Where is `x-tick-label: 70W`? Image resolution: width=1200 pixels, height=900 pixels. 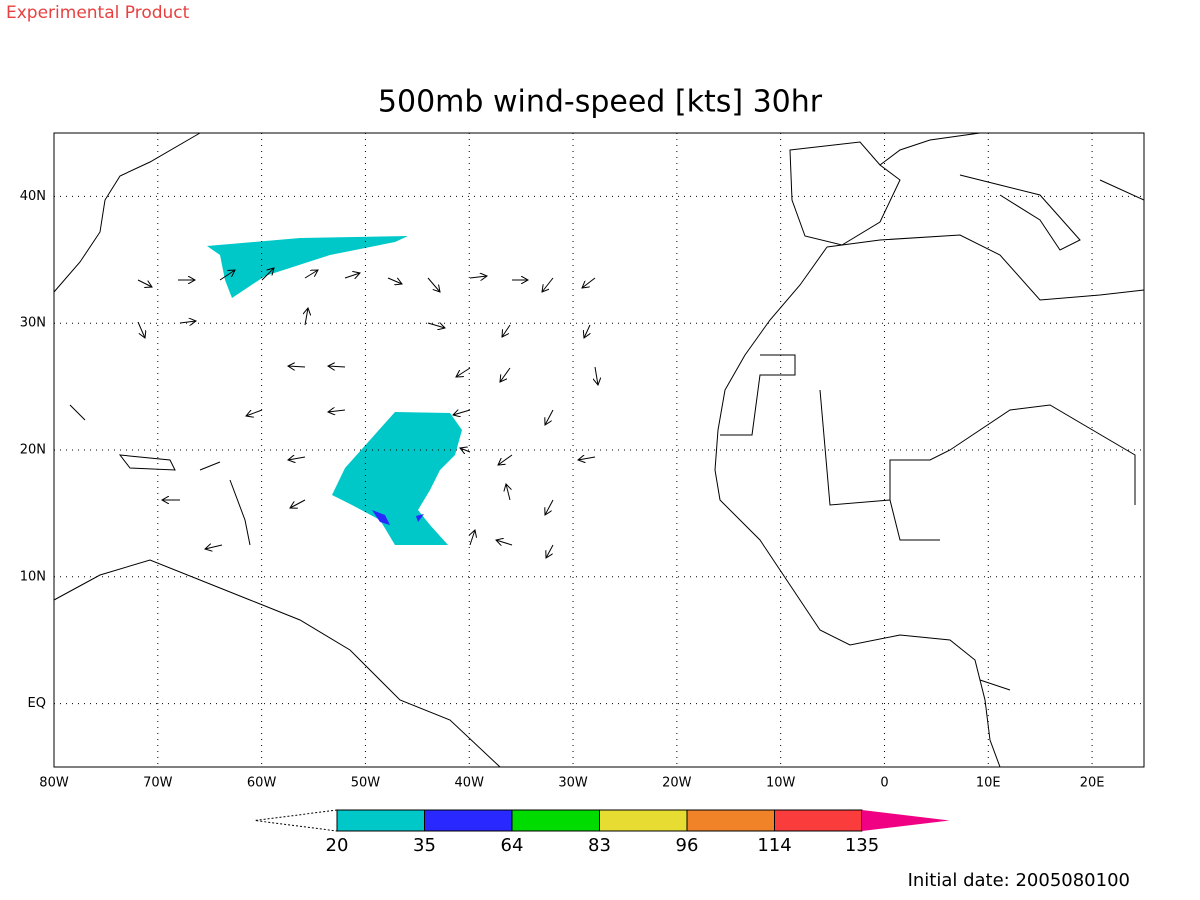
x-tick-label: 70W is located at coordinates (158, 783).